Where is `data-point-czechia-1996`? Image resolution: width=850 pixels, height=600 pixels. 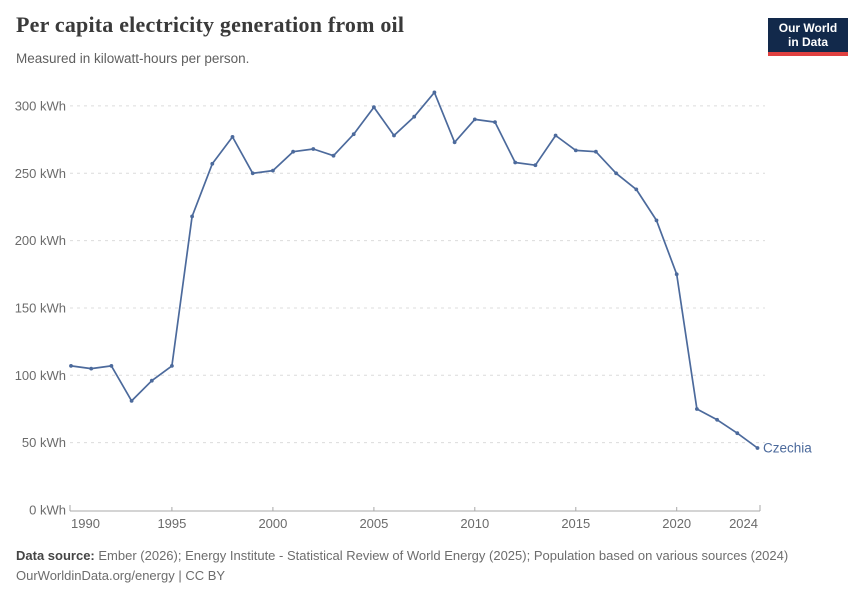
data-point-czechia-1996 is located at coordinates (192, 216).